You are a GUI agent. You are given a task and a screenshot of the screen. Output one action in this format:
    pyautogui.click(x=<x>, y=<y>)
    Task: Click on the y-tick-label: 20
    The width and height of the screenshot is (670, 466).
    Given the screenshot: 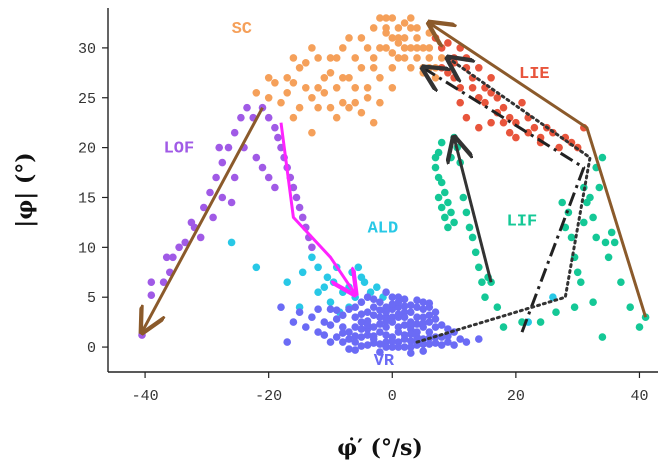 What is the action you would take?
    pyautogui.click(x=87, y=149)
    